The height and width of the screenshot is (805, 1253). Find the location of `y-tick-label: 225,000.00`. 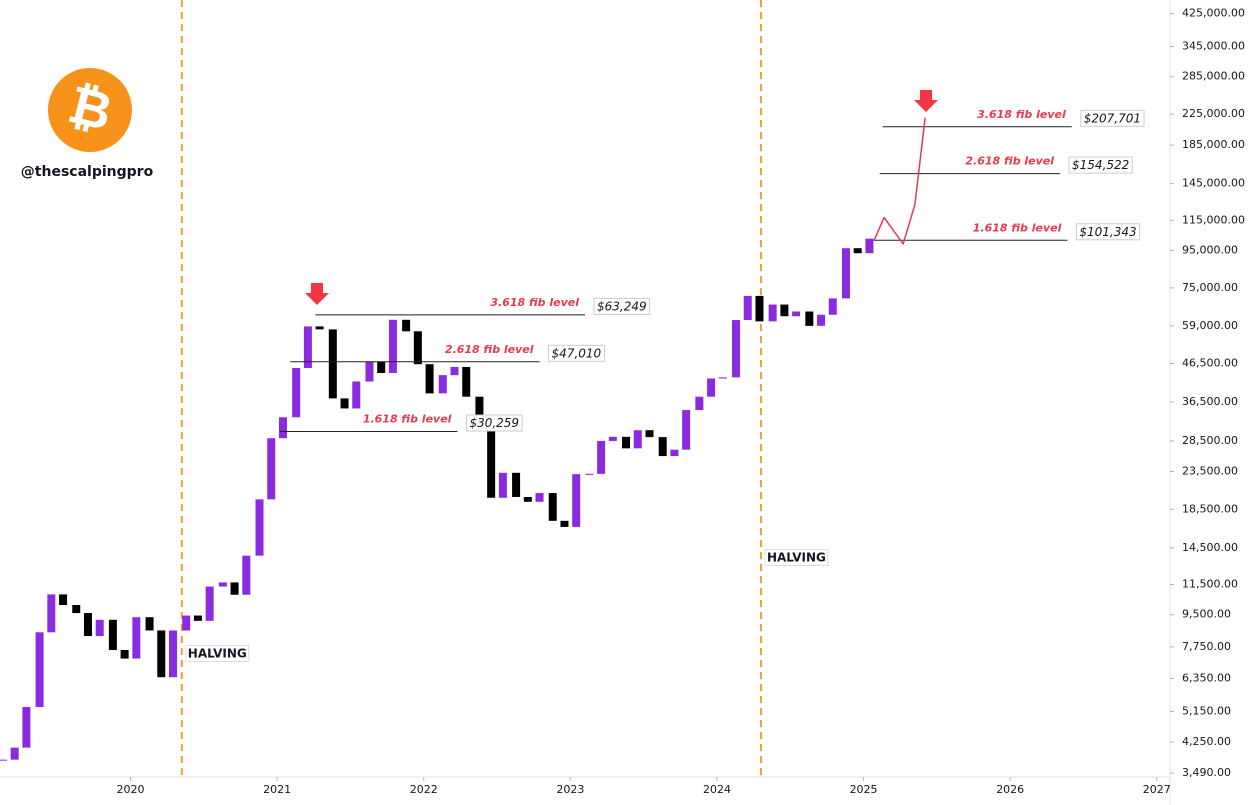

y-tick-label: 225,000.00 is located at coordinates (1213, 113).